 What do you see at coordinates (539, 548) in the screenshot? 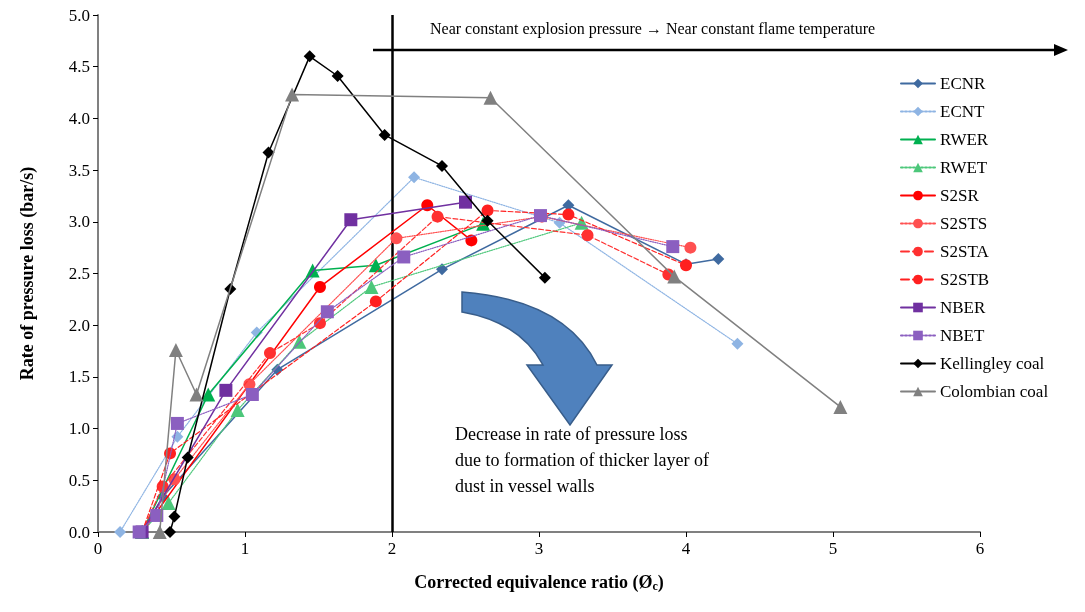
I see `x-tick-label: 3` at bounding box center [539, 548].